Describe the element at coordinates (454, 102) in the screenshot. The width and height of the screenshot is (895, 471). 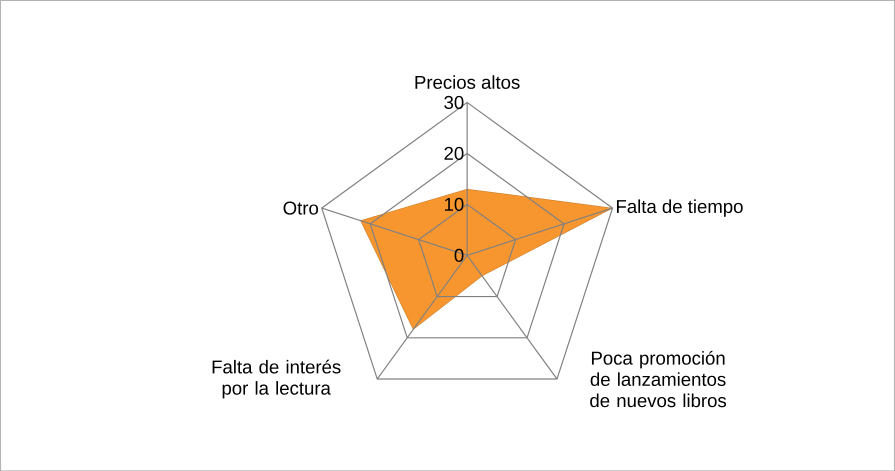
I see `y-tick-label: 30` at that location.